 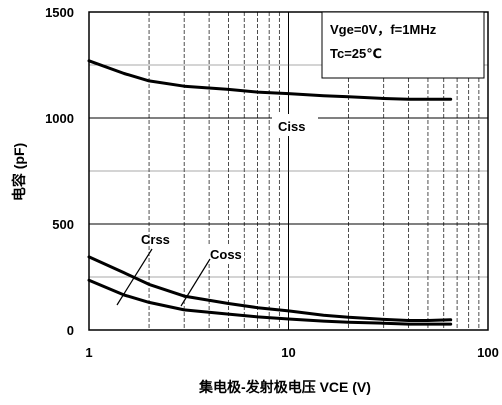 I want to click on series-label-ciss: Ciss, so click(x=291, y=126).